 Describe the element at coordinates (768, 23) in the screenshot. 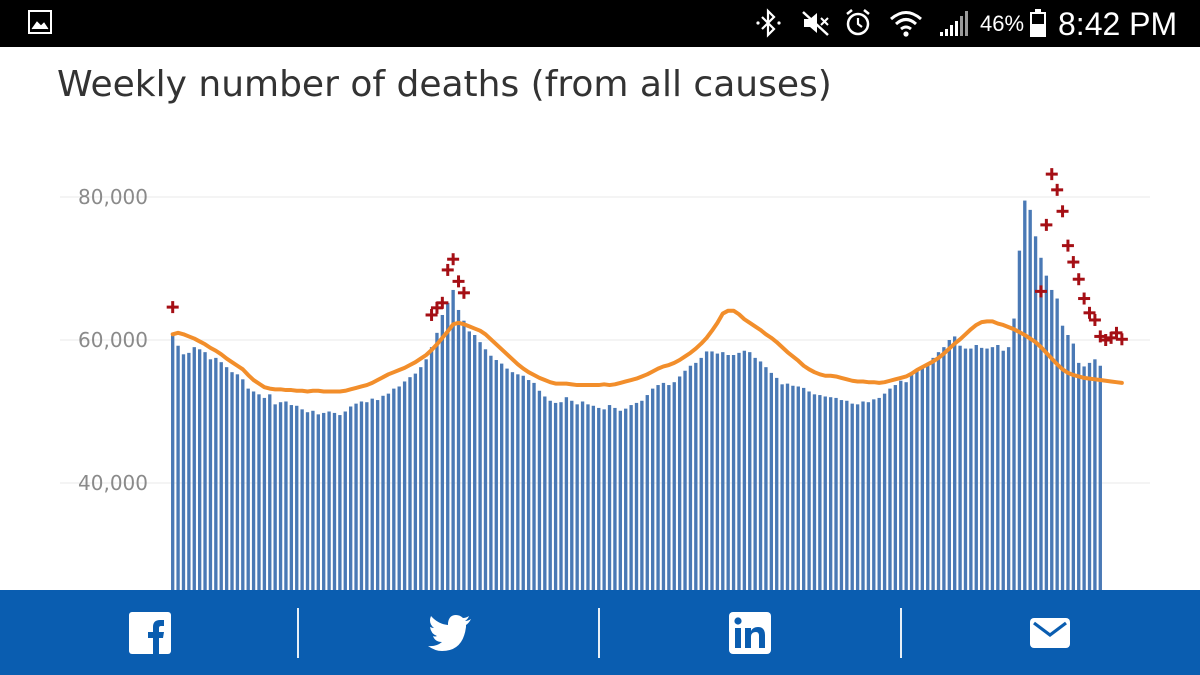

I see `bluetooth-icon` at that location.